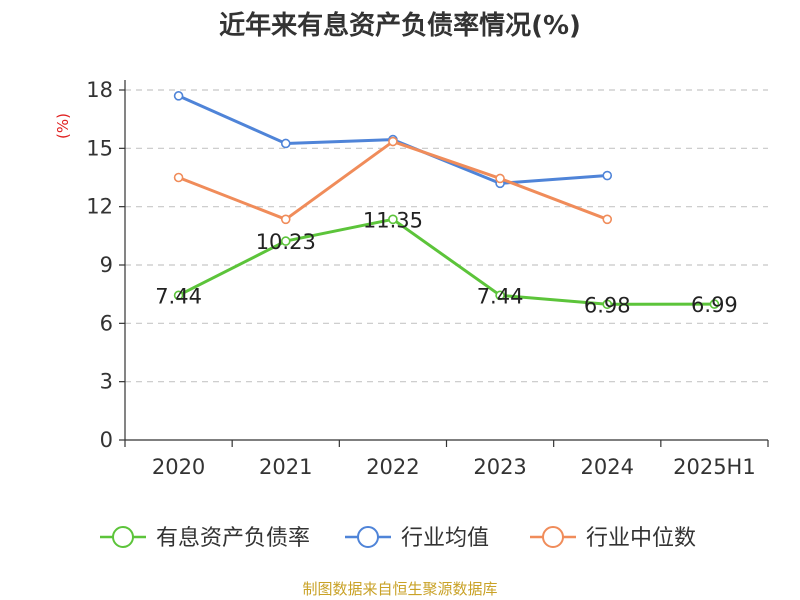 The height and width of the screenshot is (600, 800). I want to click on x-tick-label: 2025H1, so click(714, 467).